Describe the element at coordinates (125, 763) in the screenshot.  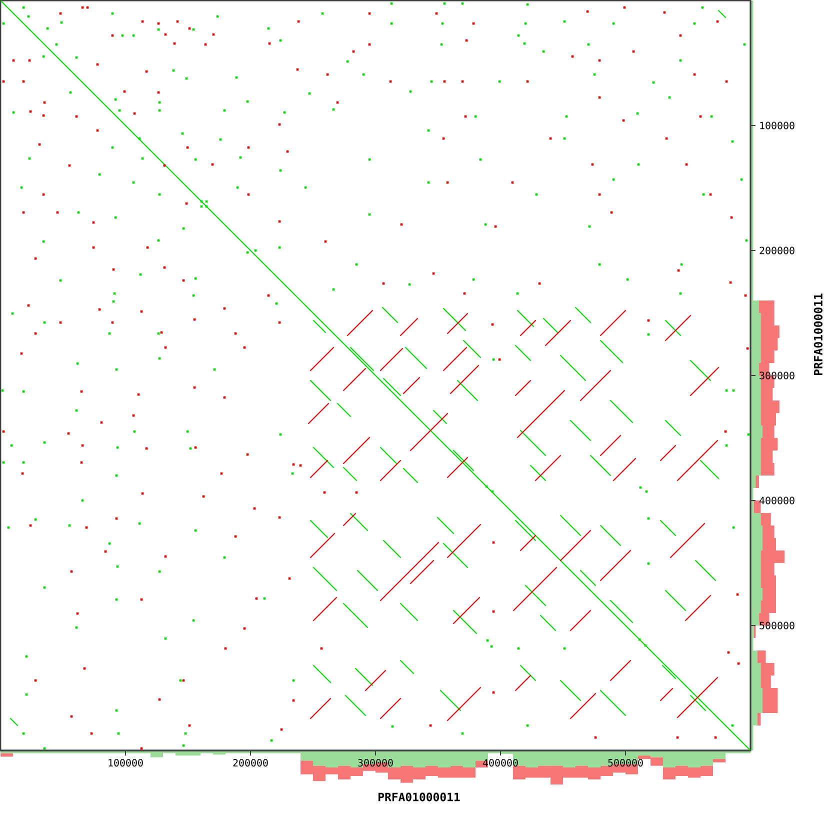
I see `x-tick-label: 100000` at that location.